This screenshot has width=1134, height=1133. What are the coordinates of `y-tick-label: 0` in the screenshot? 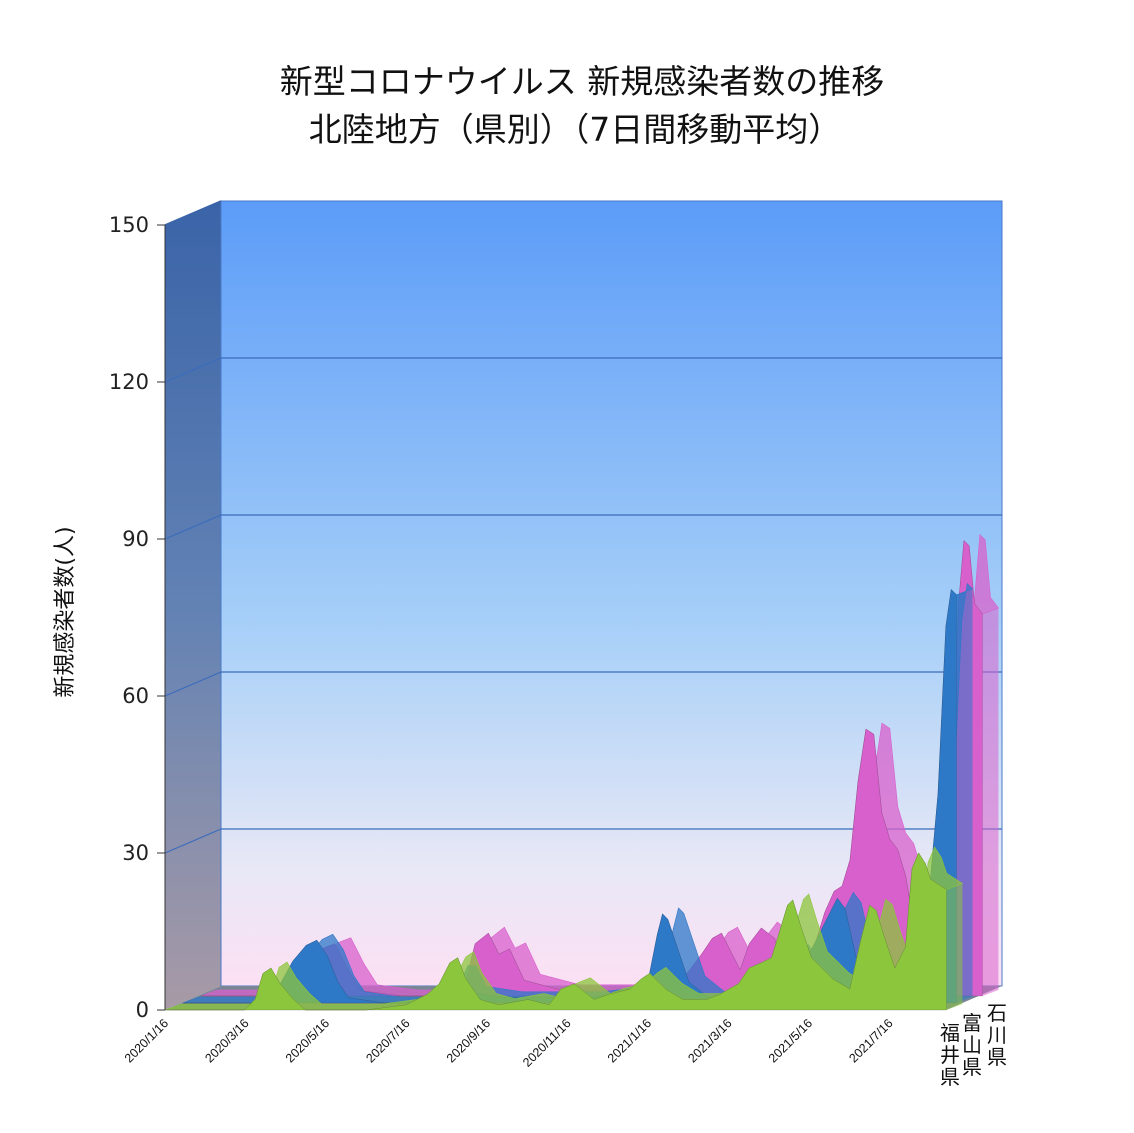 It's located at (142, 1010).